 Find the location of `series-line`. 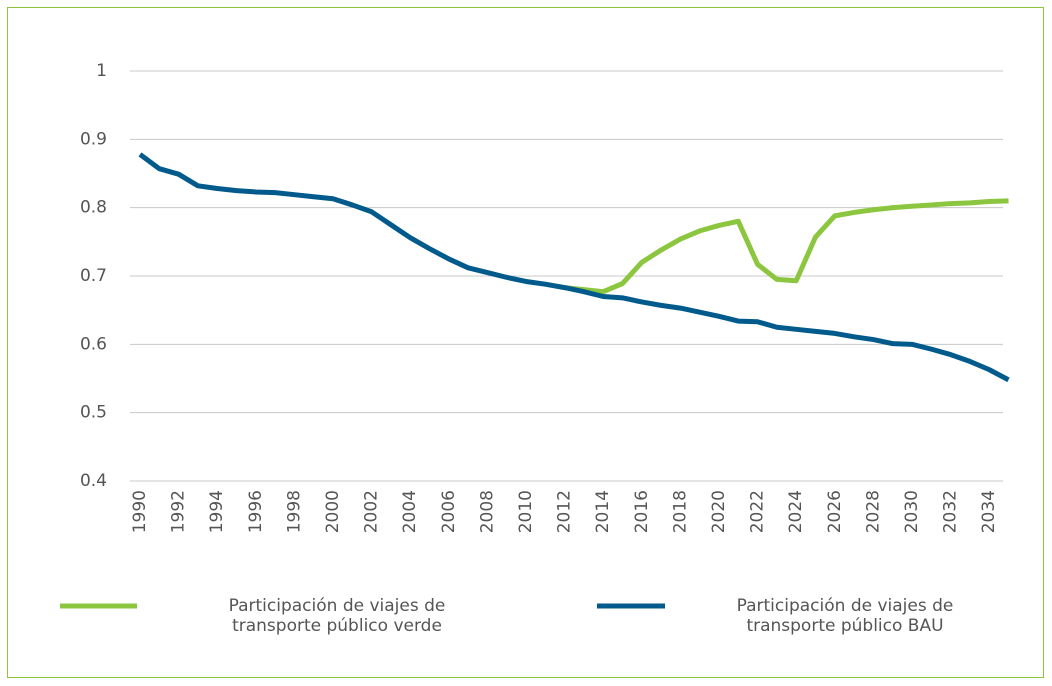

series-line is located at coordinates (786, 246).